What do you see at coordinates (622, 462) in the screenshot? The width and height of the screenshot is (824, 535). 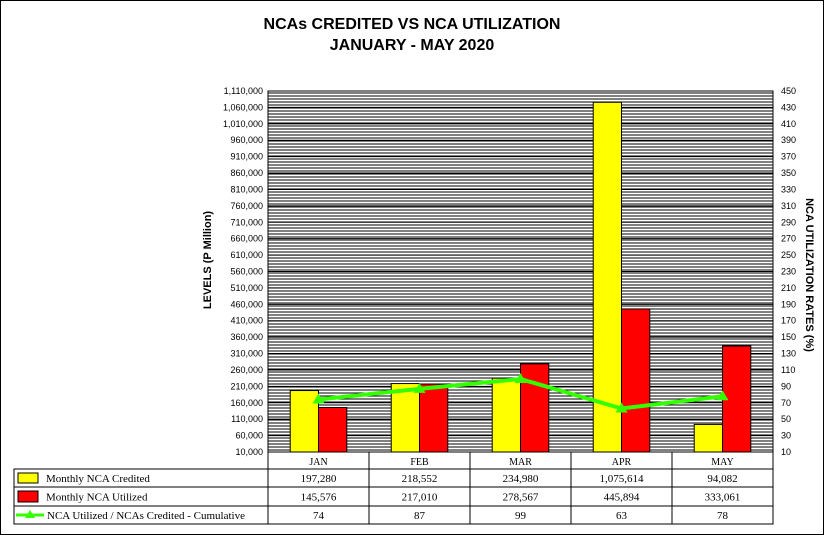 I see `category-label-apr: APR` at bounding box center [622, 462].